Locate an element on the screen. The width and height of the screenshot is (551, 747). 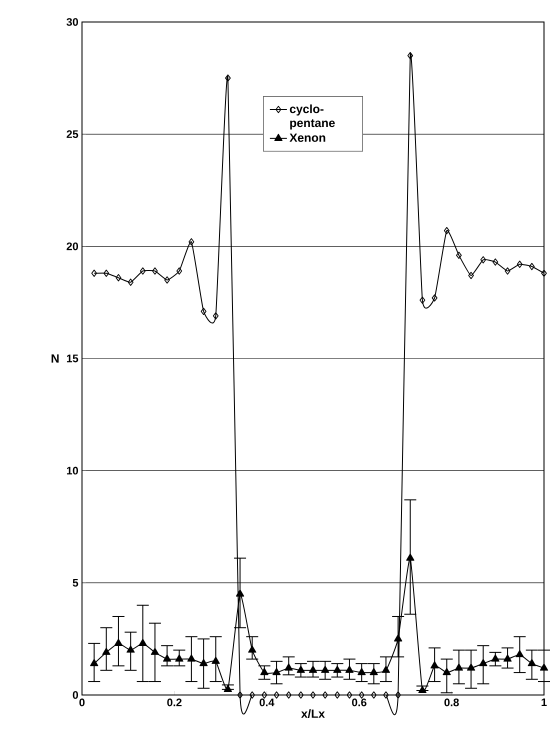
legend-label: cyclo-pentane is located at coordinates (312, 117).